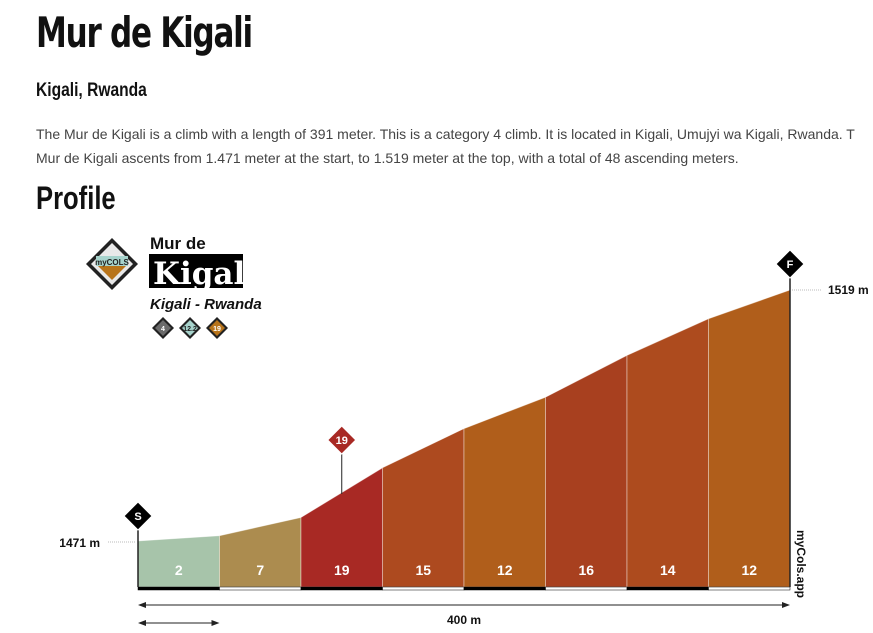 The width and height of the screenshot is (873, 633). I want to click on svg-text: F, so click(790, 265).